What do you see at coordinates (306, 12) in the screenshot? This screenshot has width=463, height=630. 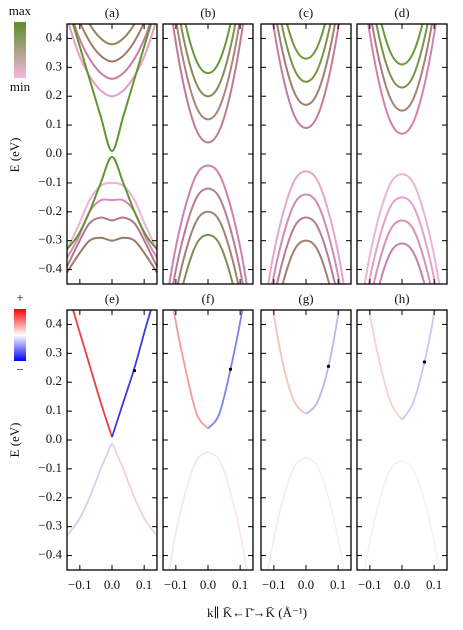 I see `panel-title: (c)` at bounding box center [306, 12].